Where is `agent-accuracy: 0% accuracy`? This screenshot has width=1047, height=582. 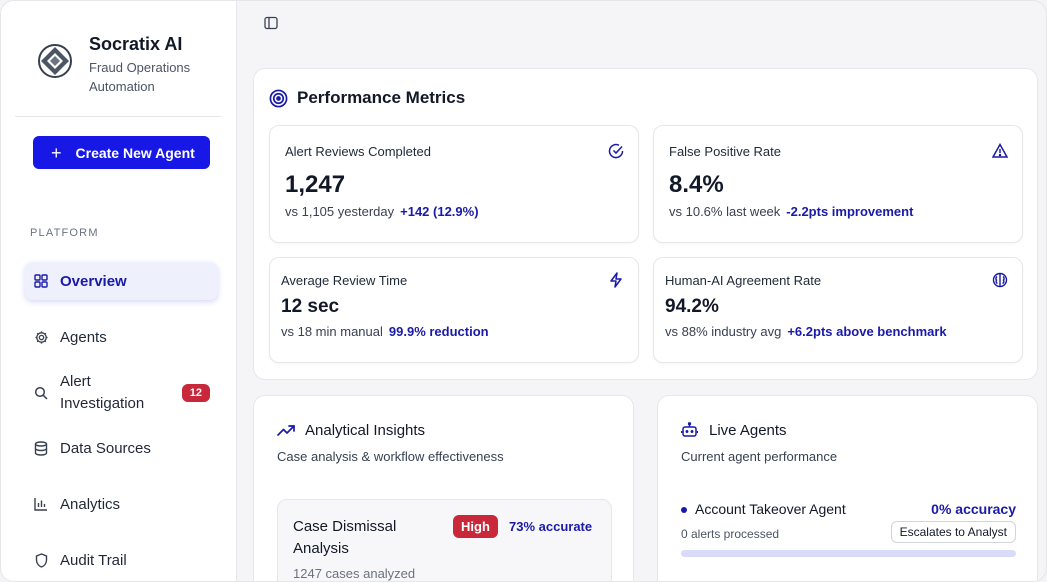
agent-accuracy: 0% accuracy is located at coordinates (973, 509).